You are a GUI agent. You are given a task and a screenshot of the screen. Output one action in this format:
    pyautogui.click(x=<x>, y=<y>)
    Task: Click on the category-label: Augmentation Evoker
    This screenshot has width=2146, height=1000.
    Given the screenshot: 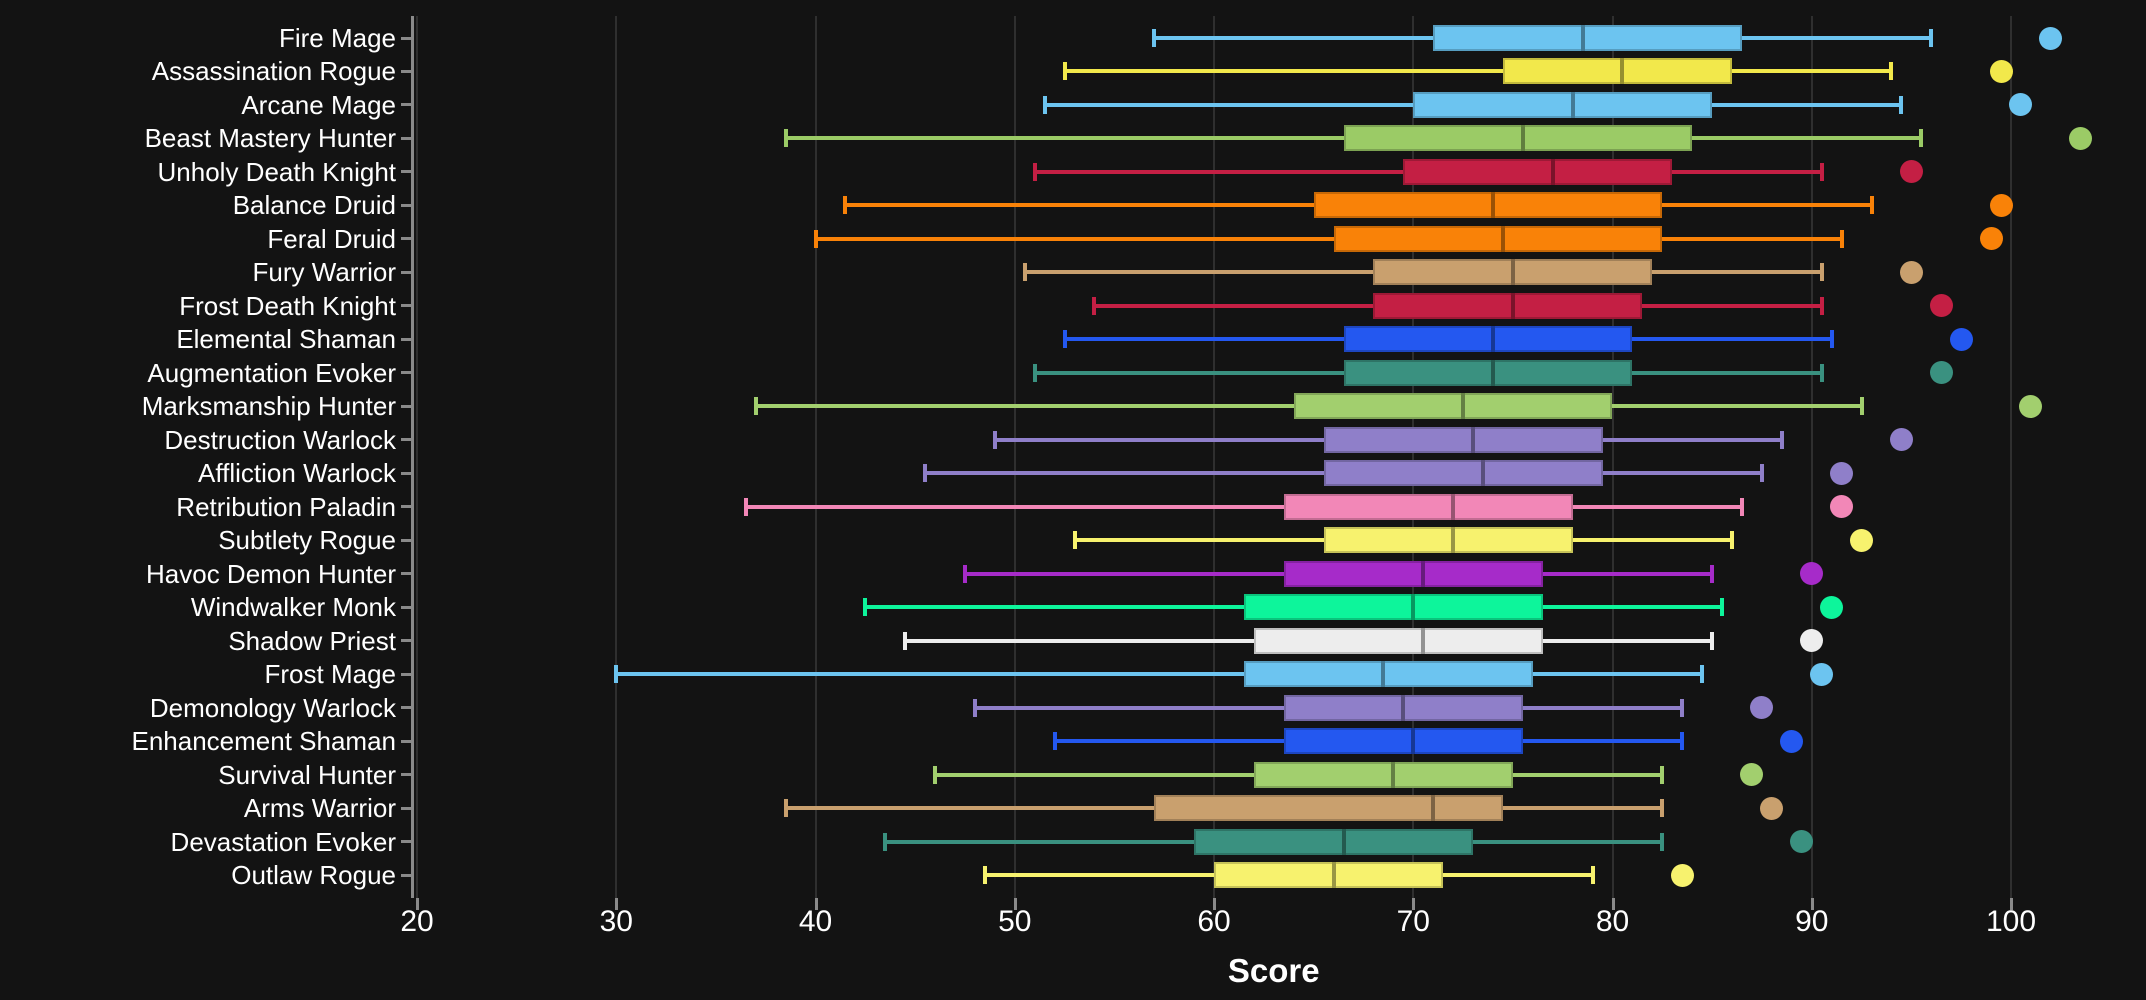 What is the action you would take?
    pyautogui.click(x=271, y=372)
    